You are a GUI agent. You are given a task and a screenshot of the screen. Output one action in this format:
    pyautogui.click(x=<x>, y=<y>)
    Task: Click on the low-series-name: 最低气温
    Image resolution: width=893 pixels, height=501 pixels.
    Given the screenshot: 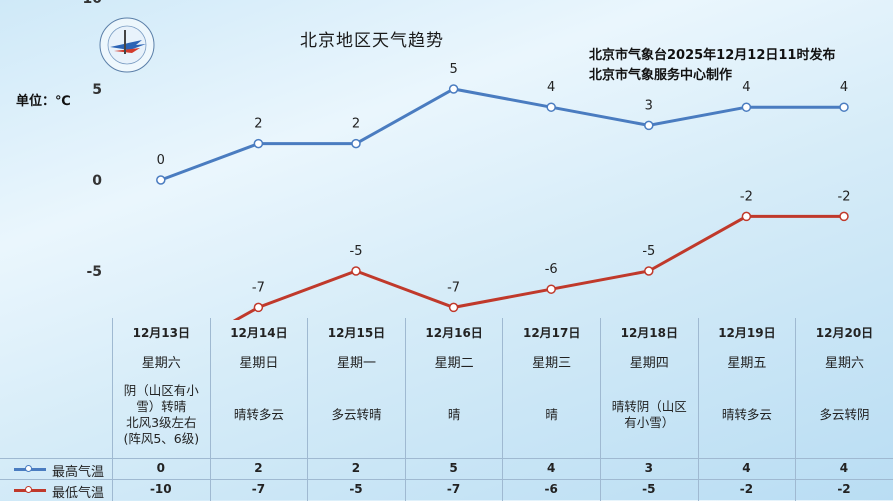 What is the action you would take?
    pyautogui.click(x=78, y=493)
    